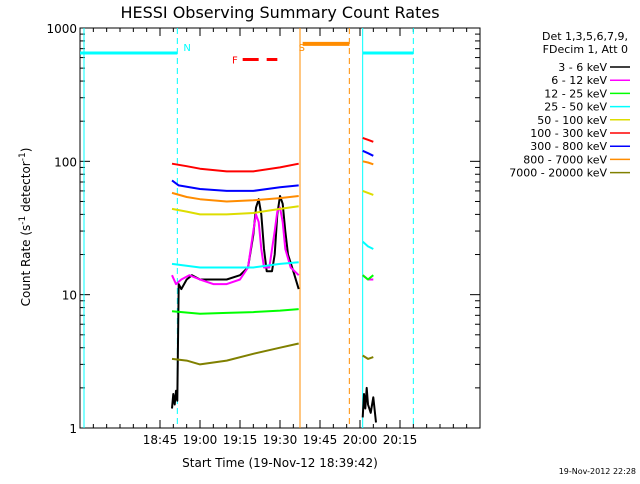 This screenshot has width=640, height=484. Describe the element at coordinates (160, 440) in the screenshot. I see `x-tick-label: 18:45` at that location.